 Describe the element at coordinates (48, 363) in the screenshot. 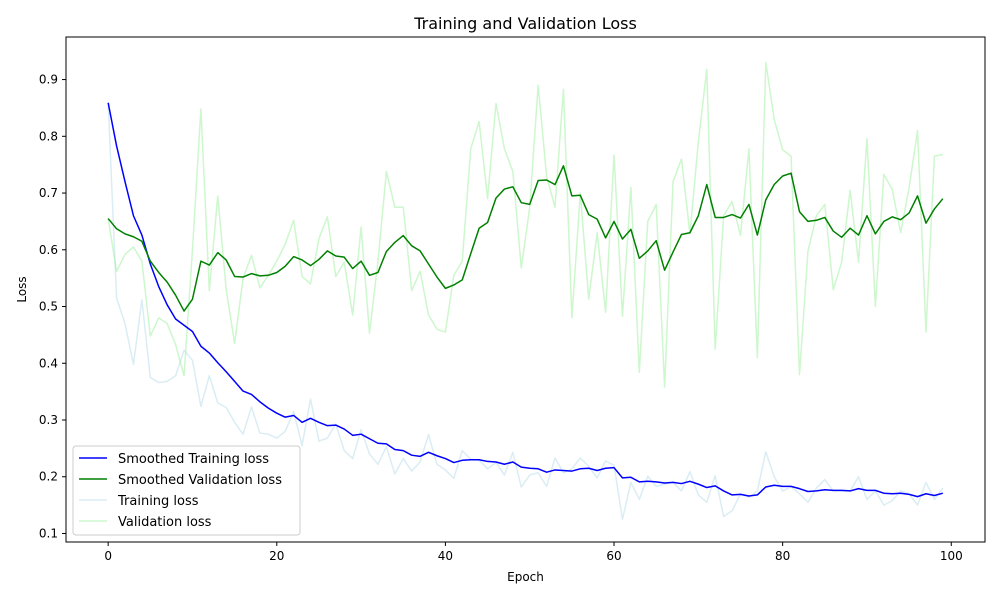

I see `y-tick-label: 0.4` at that location.